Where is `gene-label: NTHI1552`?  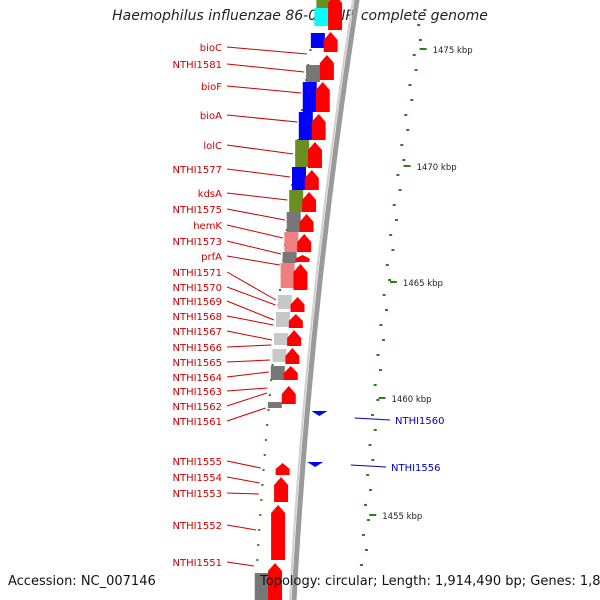
gene-label: NTHI1552 is located at coordinates (197, 526).